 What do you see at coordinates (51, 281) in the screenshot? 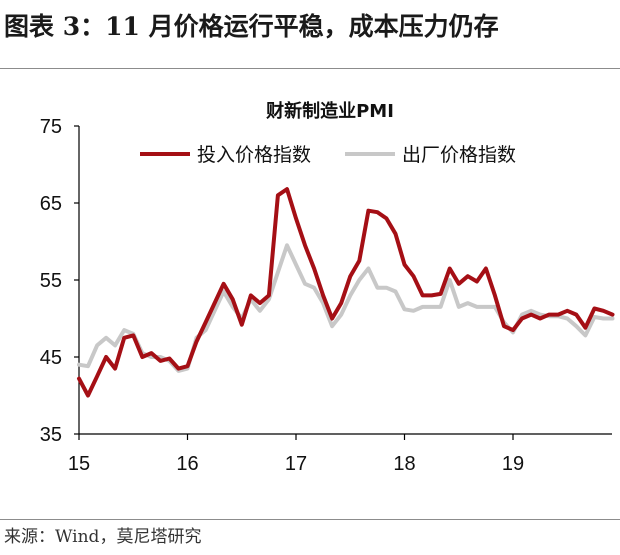
I see `y-tick-label: 55` at bounding box center [51, 281].